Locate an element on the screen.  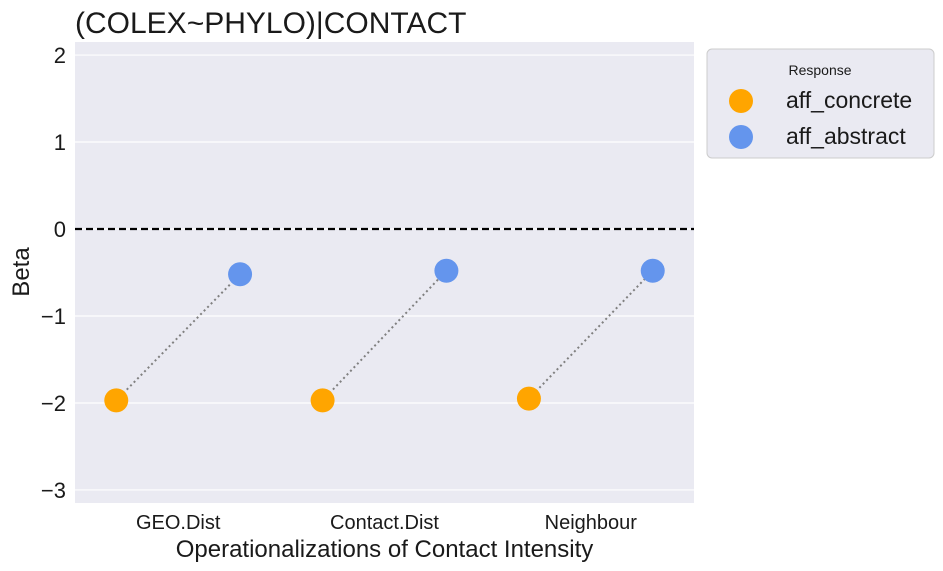
y-tick-label: −1 is located at coordinates (53, 316).